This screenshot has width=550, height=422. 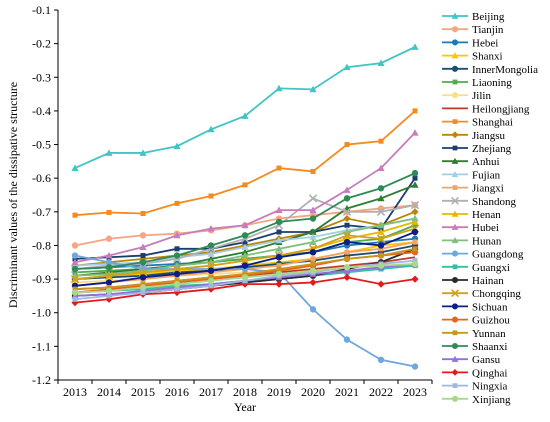 I want to click on legend-label: Anhui, so click(x=486, y=162).